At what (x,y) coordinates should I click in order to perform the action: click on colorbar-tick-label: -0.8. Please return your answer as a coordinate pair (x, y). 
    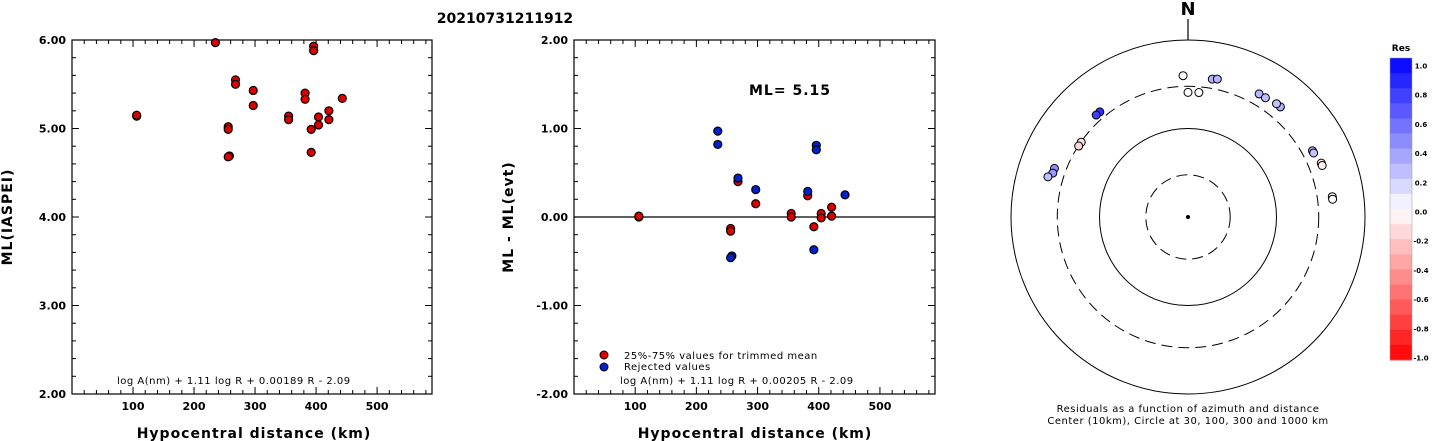
    Looking at the image, I should click on (1420, 329).